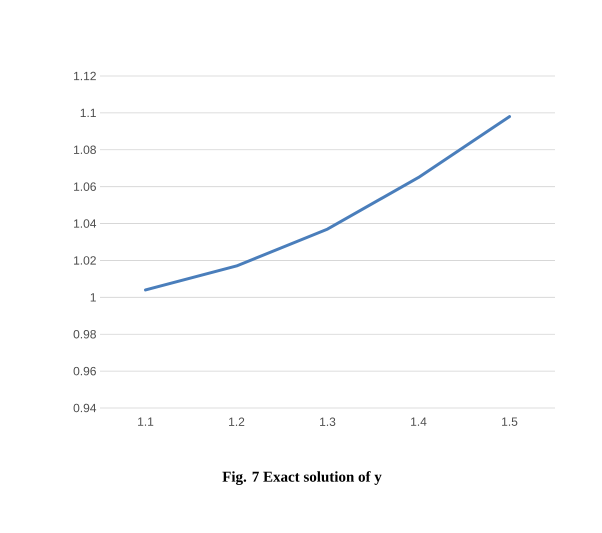 Image resolution: width=602 pixels, height=533 pixels. Describe the element at coordinates (328, 422) in the screenshot. I see `x-tick-label: 1.3` at that location.